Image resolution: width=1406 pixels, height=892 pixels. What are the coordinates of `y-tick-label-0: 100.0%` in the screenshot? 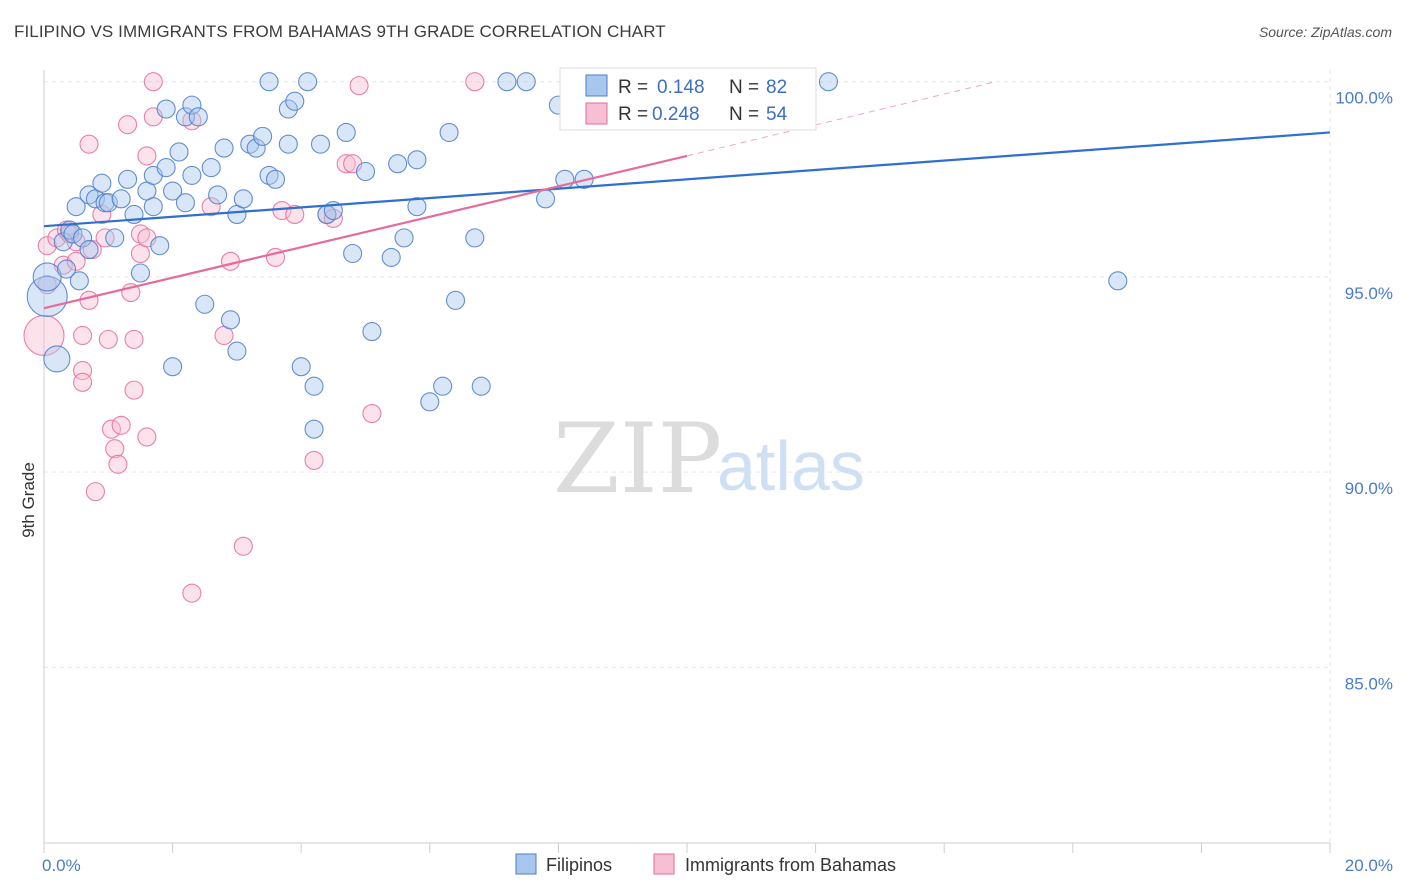 It's located at (1364, 98).